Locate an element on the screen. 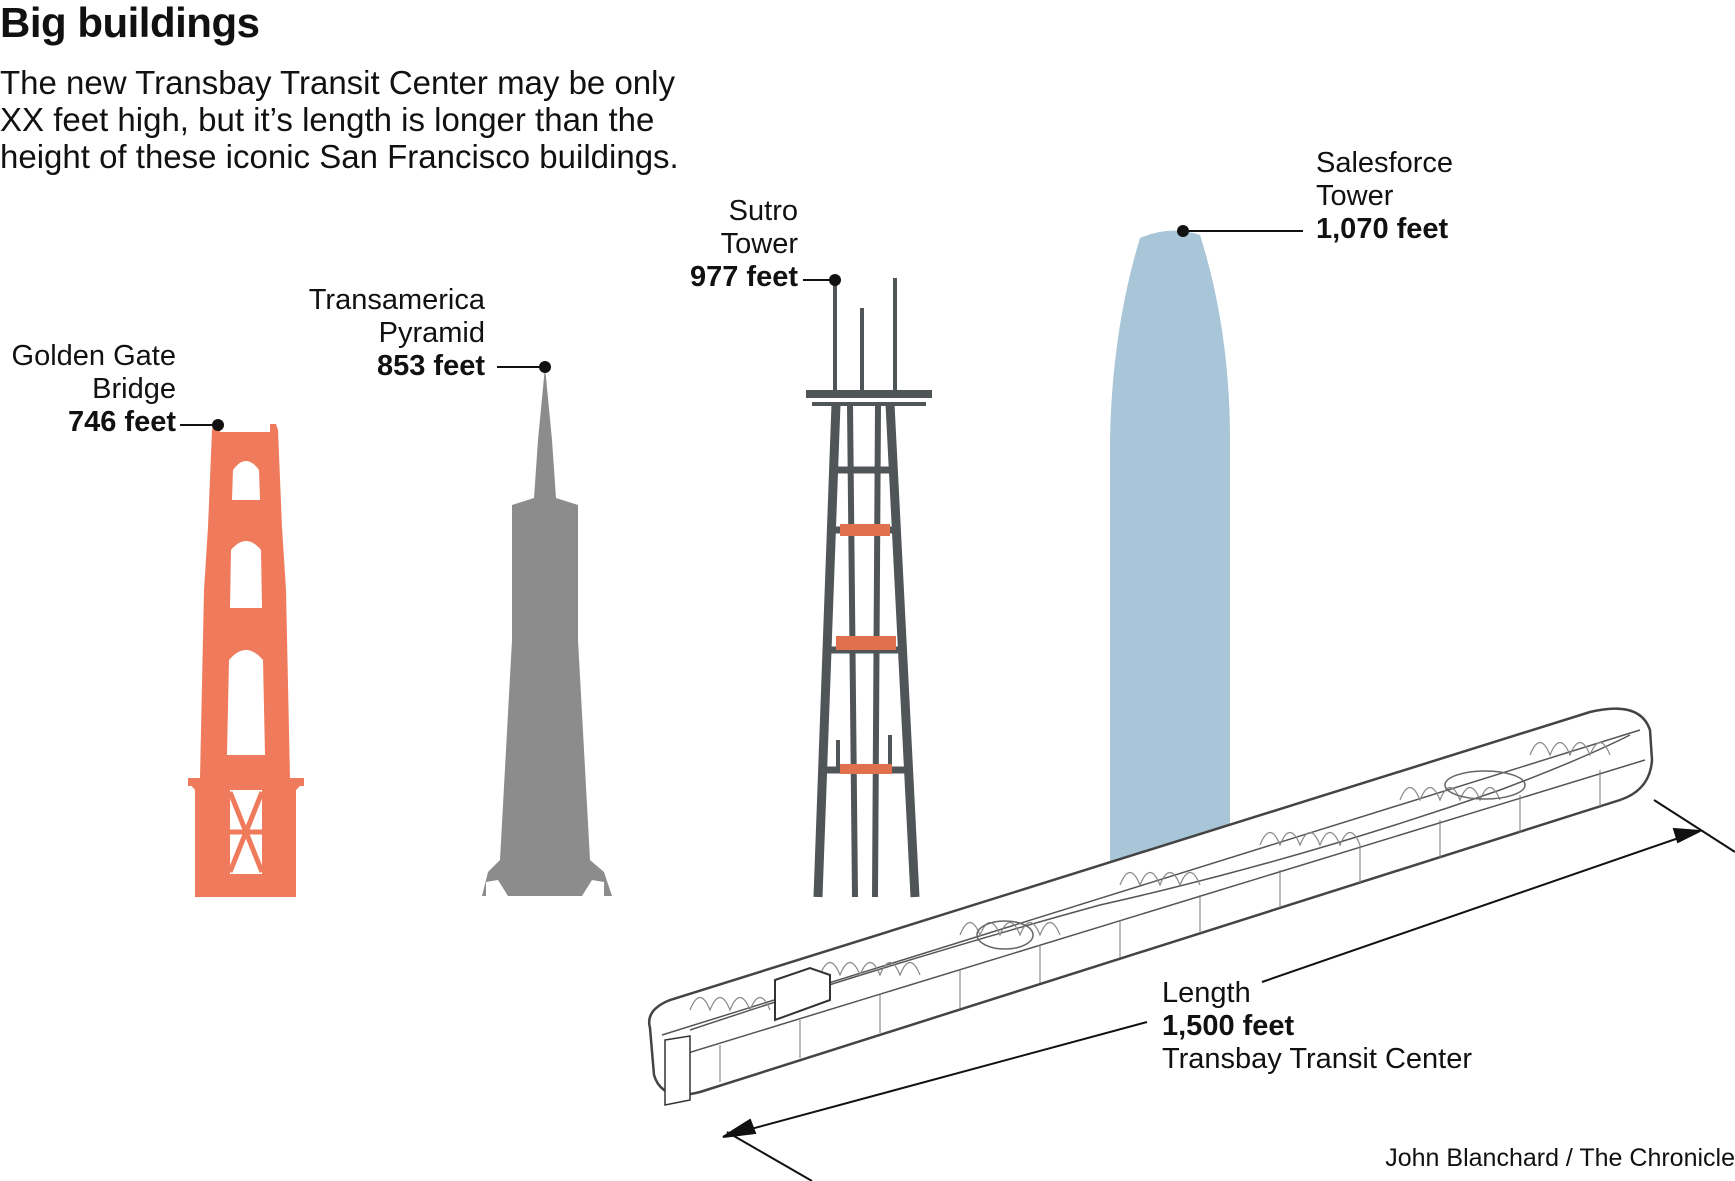  golden-gate-name-line1: Golden Gate is located at coordinates (93, 356).